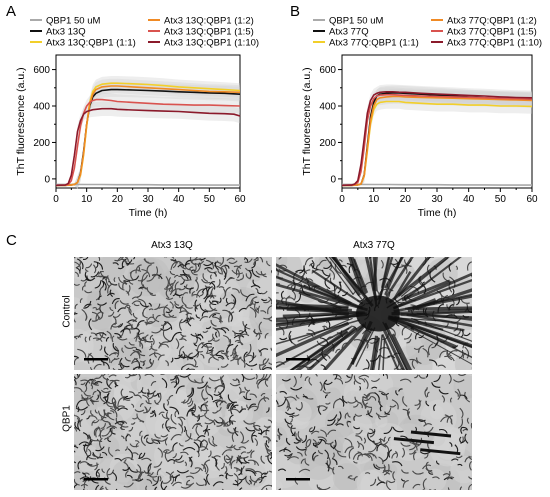 The width and height of the screenshot is (550, 497). I want to click on x-tick-label: 60, so click(240, 199).